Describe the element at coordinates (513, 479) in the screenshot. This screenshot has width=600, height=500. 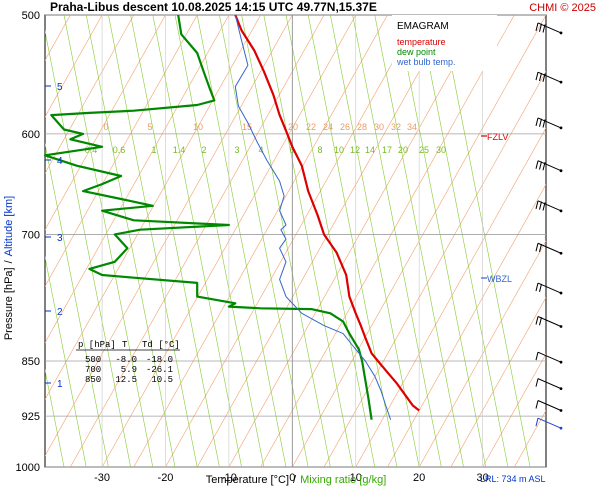
I see `lrl-label: LRL: 734 m ASL` at that location.